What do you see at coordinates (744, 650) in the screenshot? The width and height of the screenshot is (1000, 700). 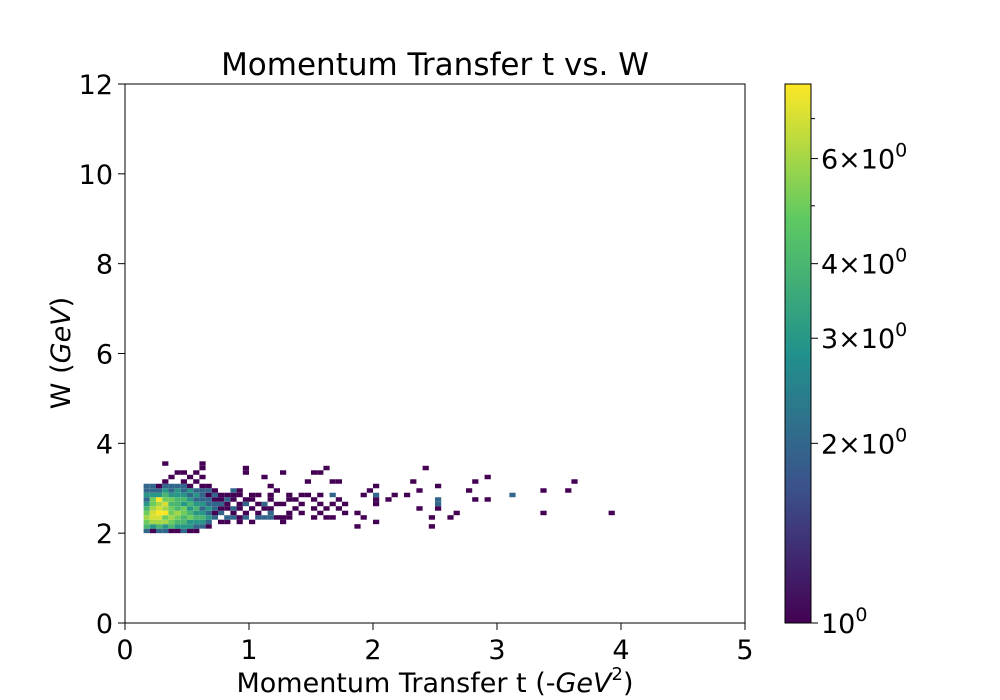 I see `x-tick-label: 5` at bounding box center [744, 650].